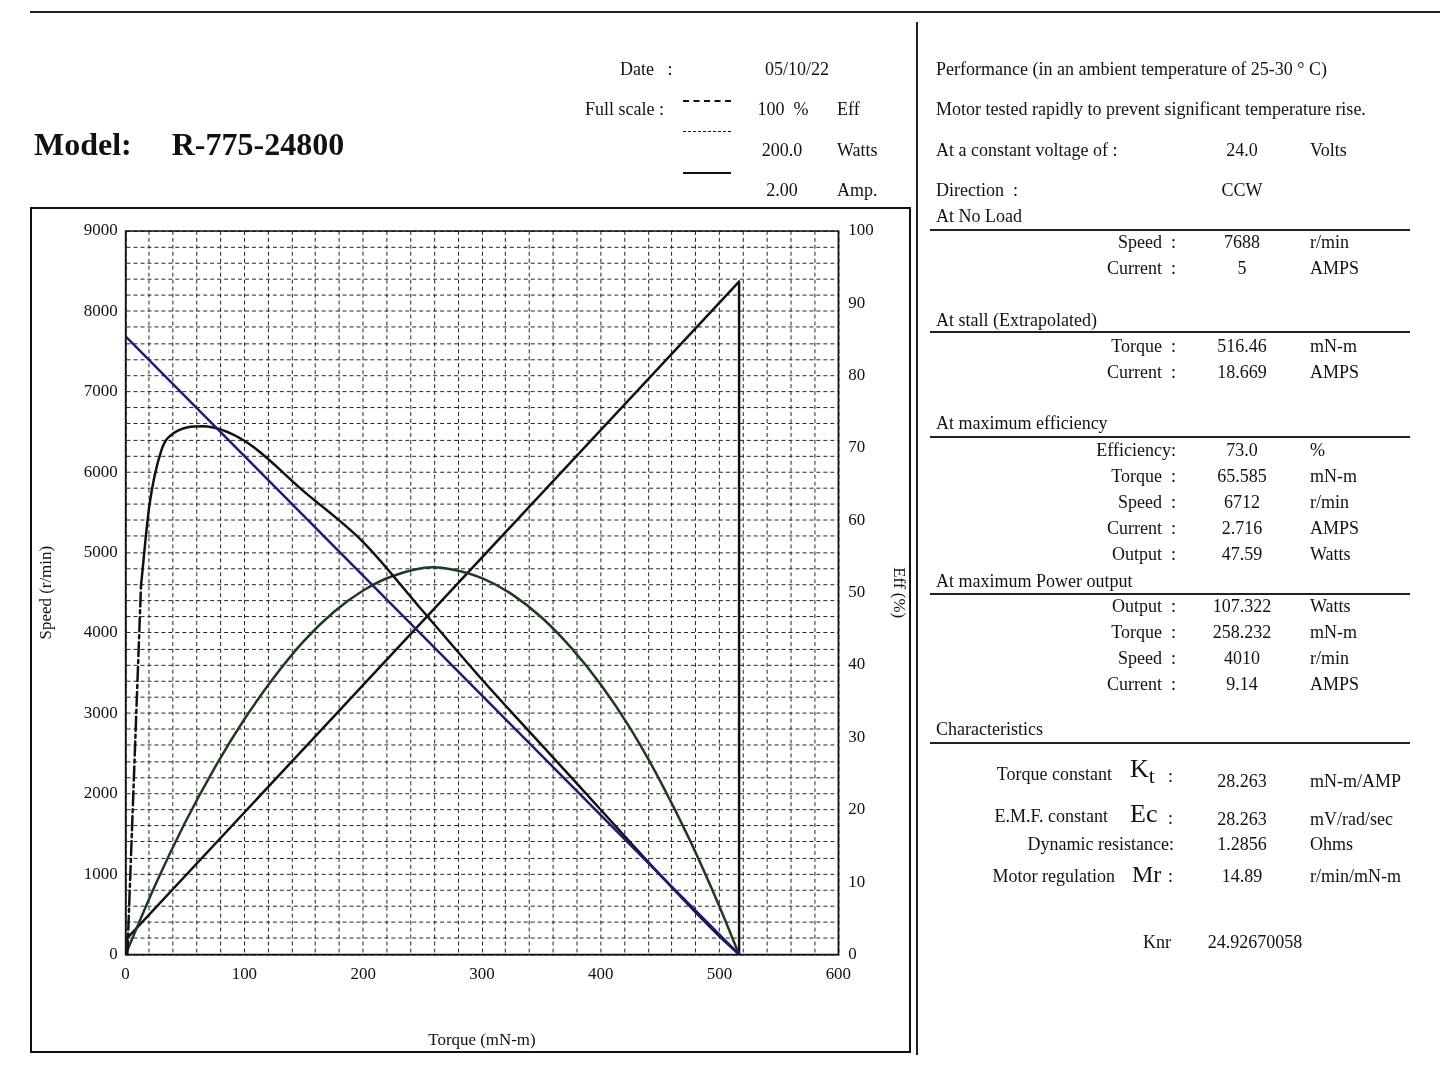 The image size is (1448, 1086). I want to click on text: 2.00, so click(782, 190).